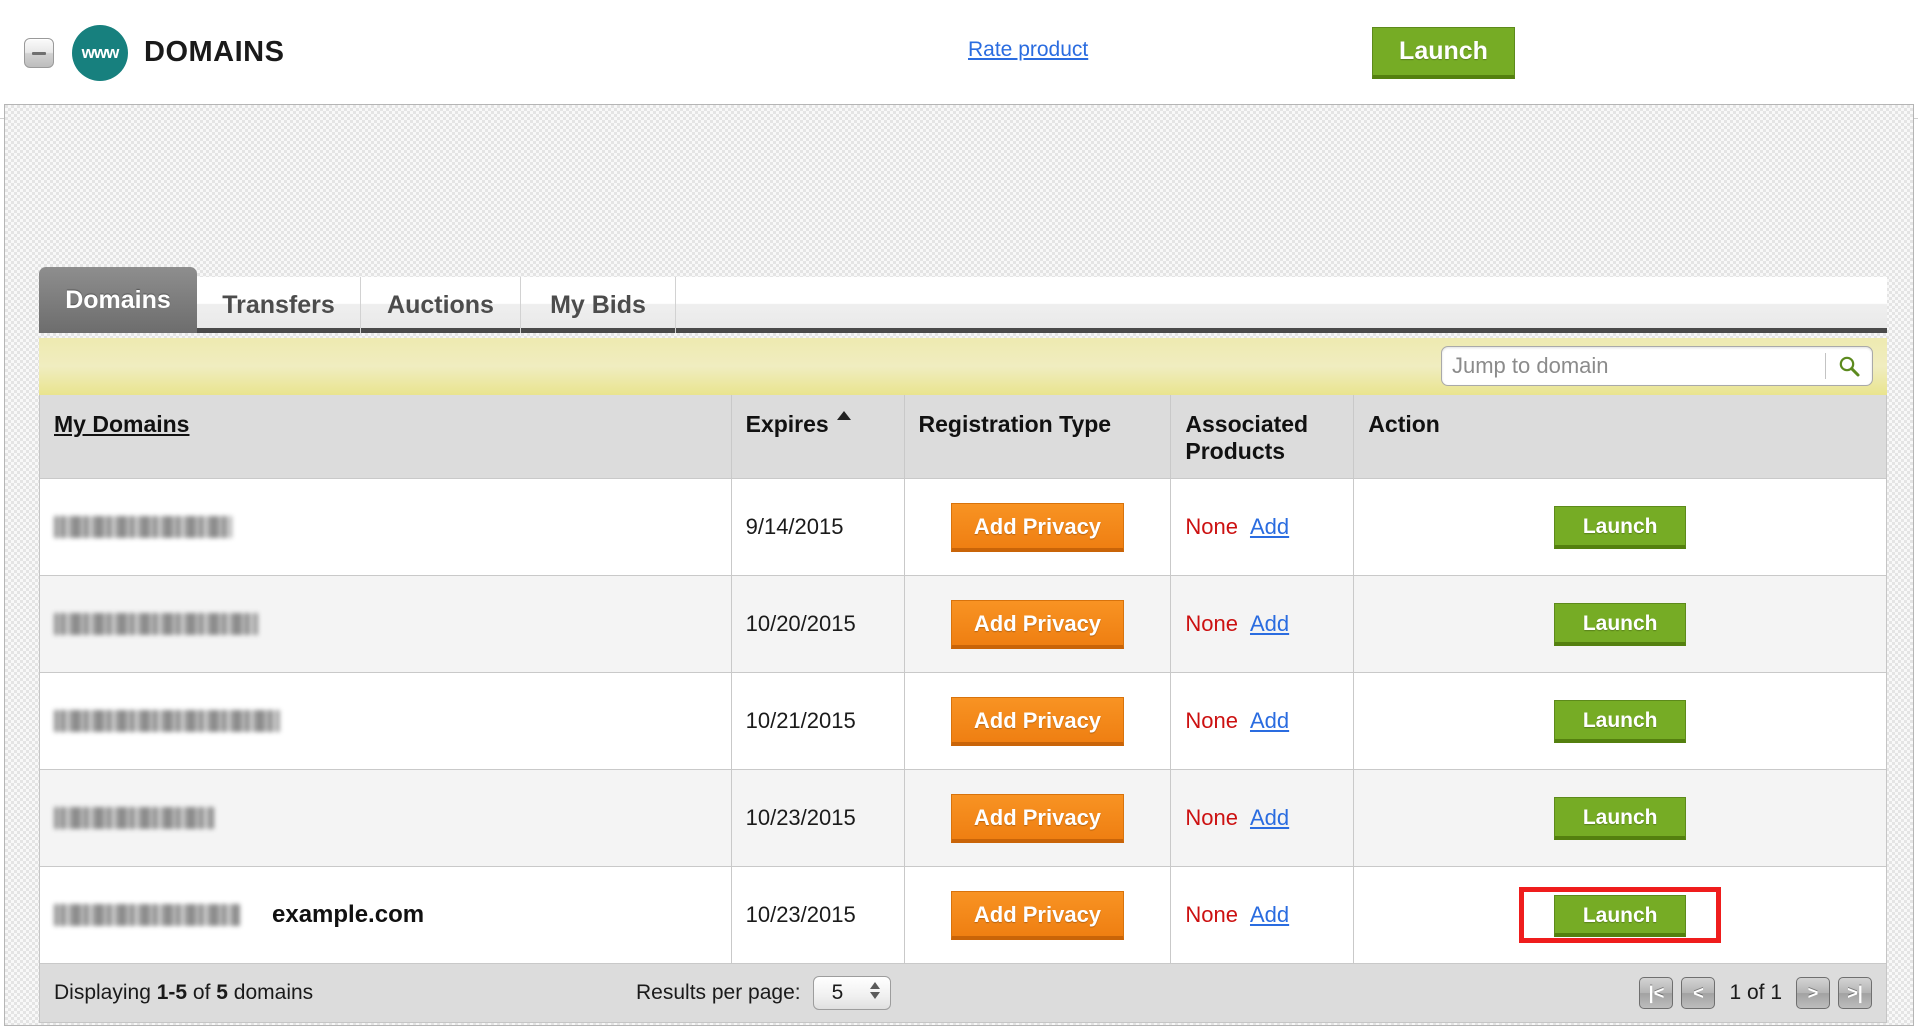  I want to click on product-header: www DOMAINS Rate product Launch, so click(959, 59).